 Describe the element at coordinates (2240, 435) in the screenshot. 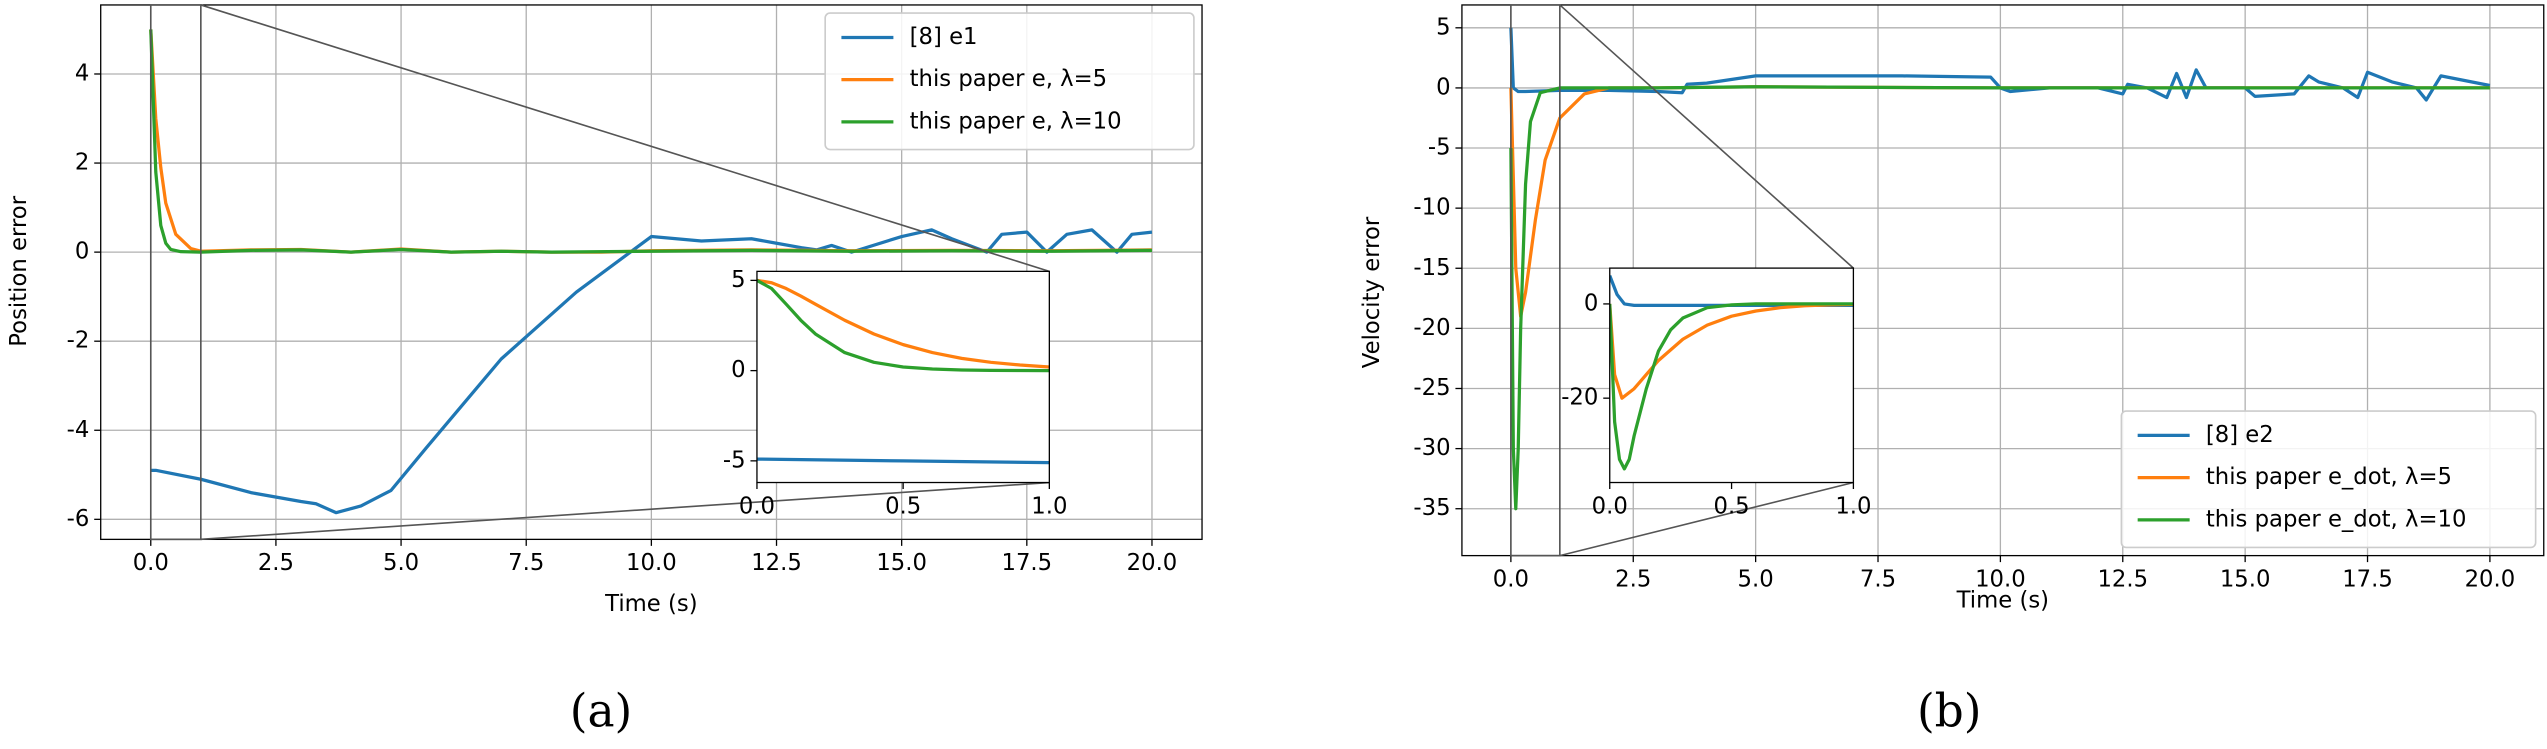

I see `legend-label: [8] e2` at that location.